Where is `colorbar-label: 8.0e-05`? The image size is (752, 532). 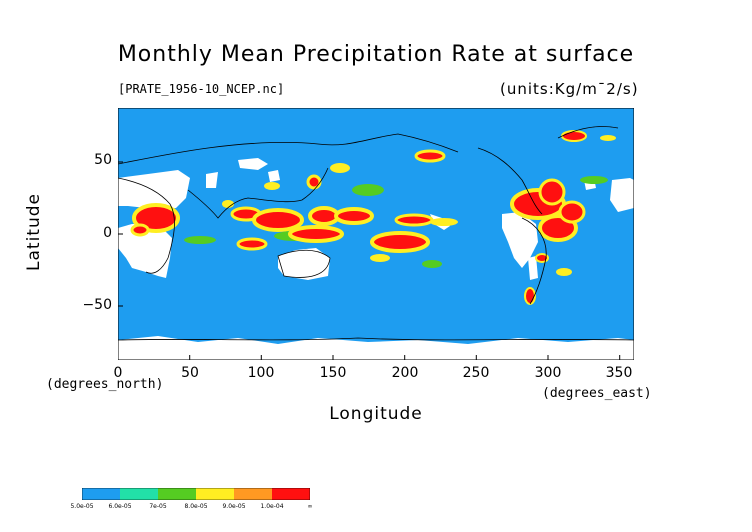 colorbar-label: 8.0e-05 is located at coordinates (196, 506).